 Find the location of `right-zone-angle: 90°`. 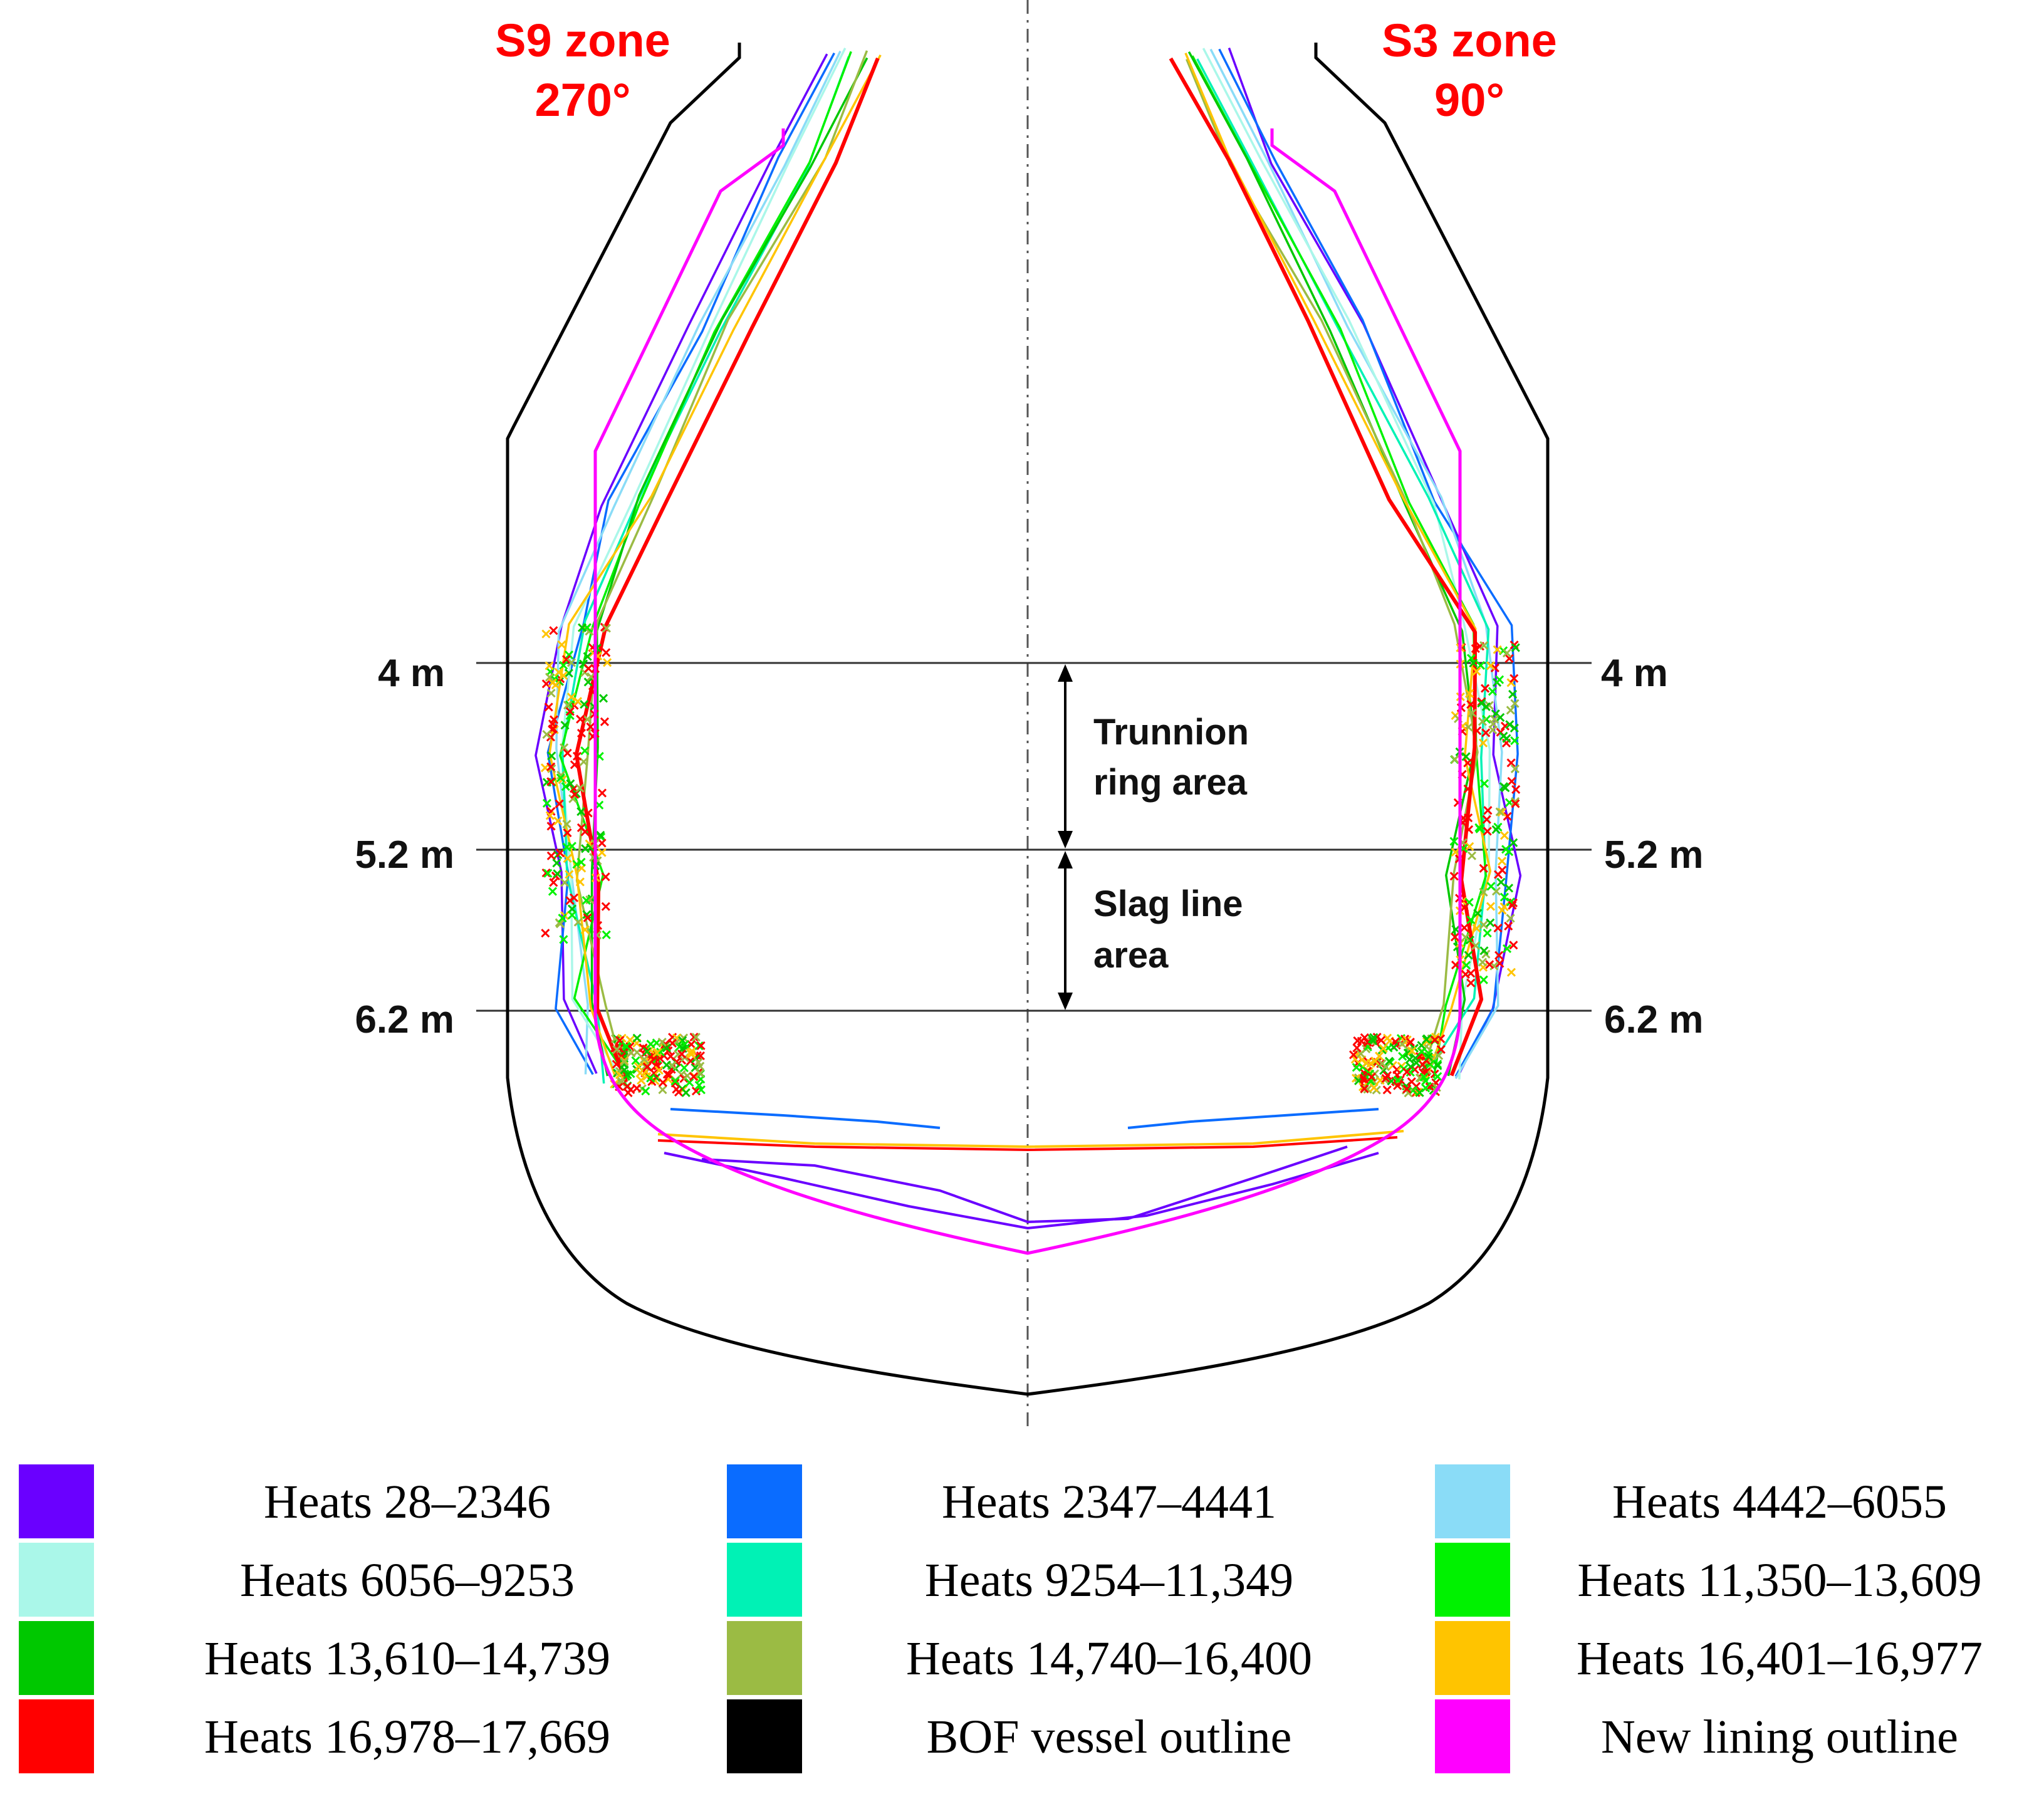

right-zone-angle: 90° is located at coordinates (1469, 100).